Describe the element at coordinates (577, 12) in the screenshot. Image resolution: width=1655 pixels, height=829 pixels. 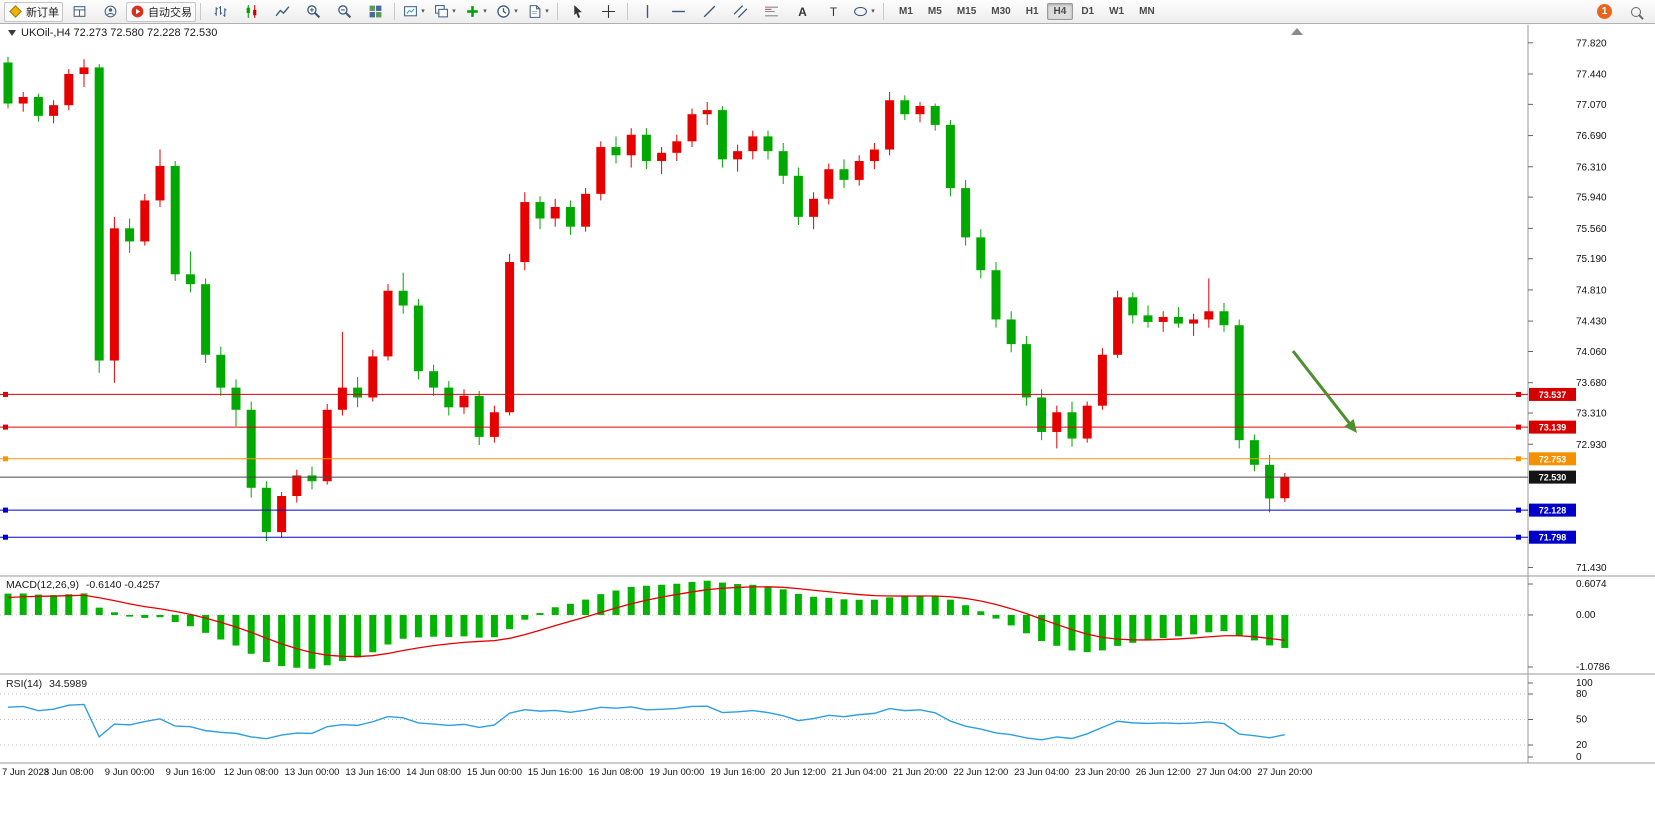
I see `cursor-button` at that location.